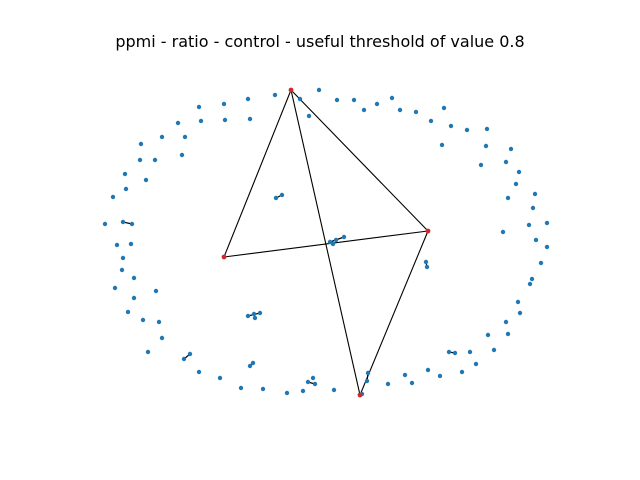 The width and height of the screenshot is (640, 480). I want to click on graph-edge-highlight-C-B, so click(359, 160).